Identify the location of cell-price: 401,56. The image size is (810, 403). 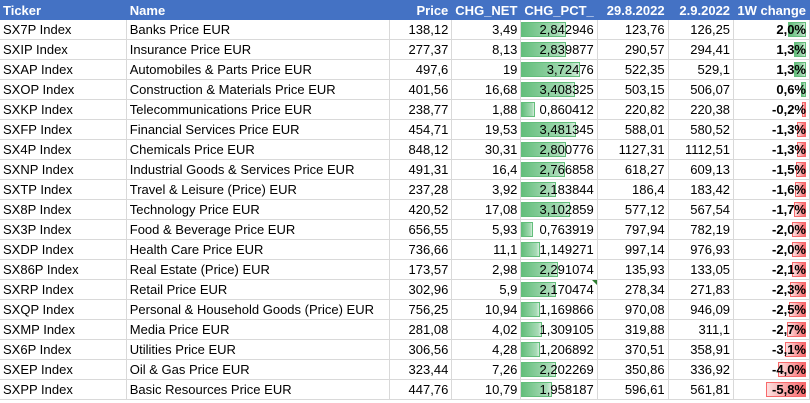
(421, 89).